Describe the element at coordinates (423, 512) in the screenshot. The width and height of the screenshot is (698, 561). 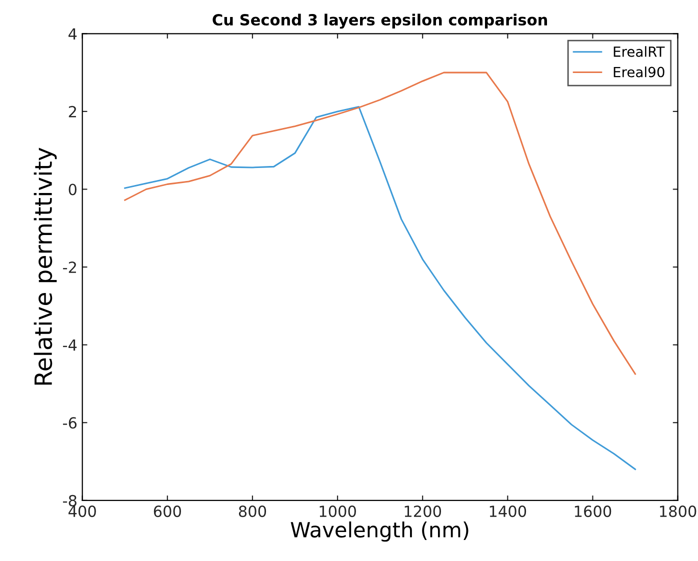
I see `x-tick-label: 1200` at that location.